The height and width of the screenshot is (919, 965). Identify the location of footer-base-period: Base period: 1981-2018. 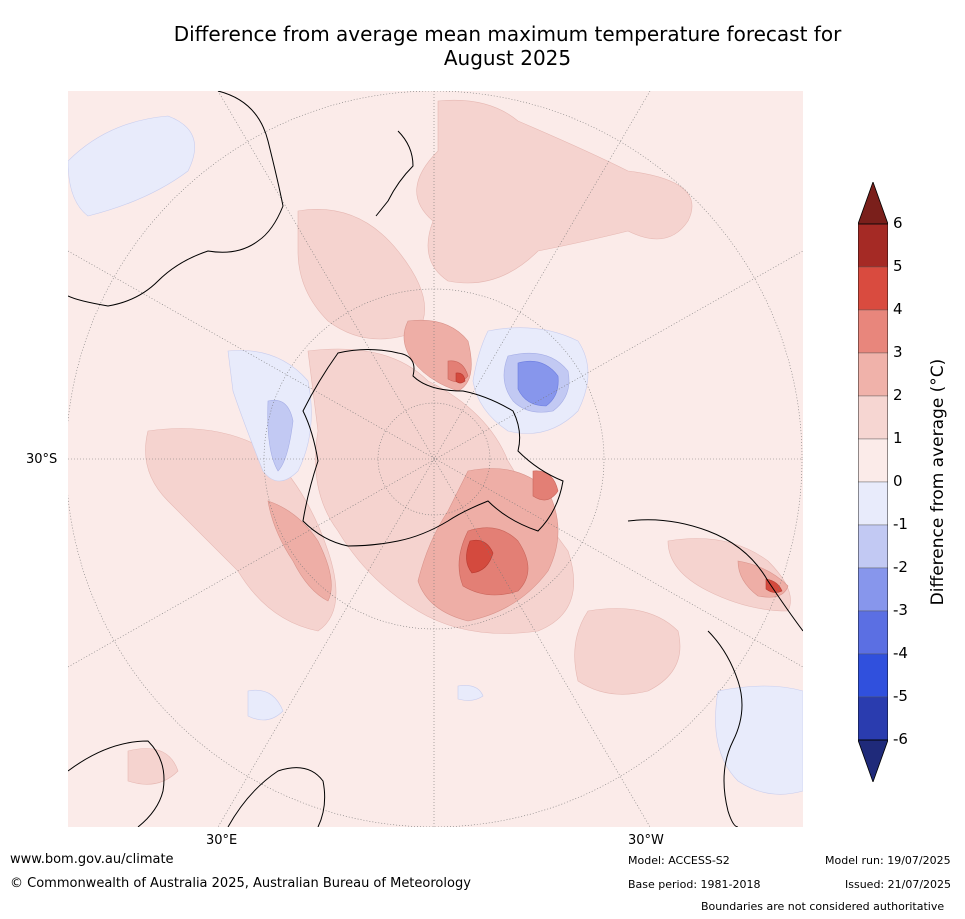
(694, 884).